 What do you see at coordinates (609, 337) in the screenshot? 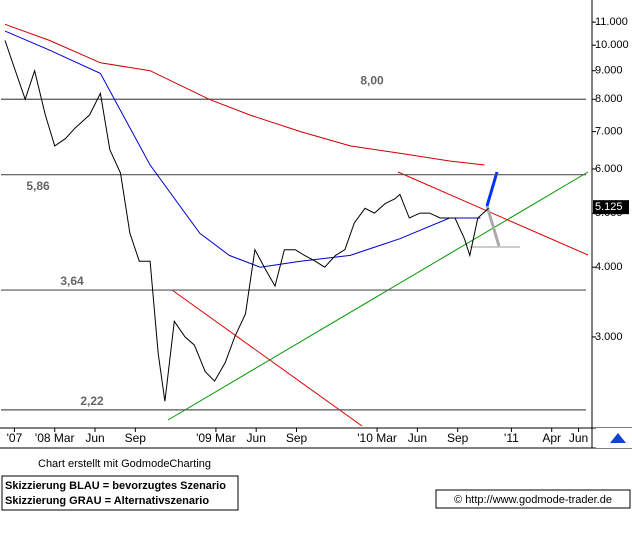
I see `y-tick-label: 3.000` at bounding box center [609, 337].